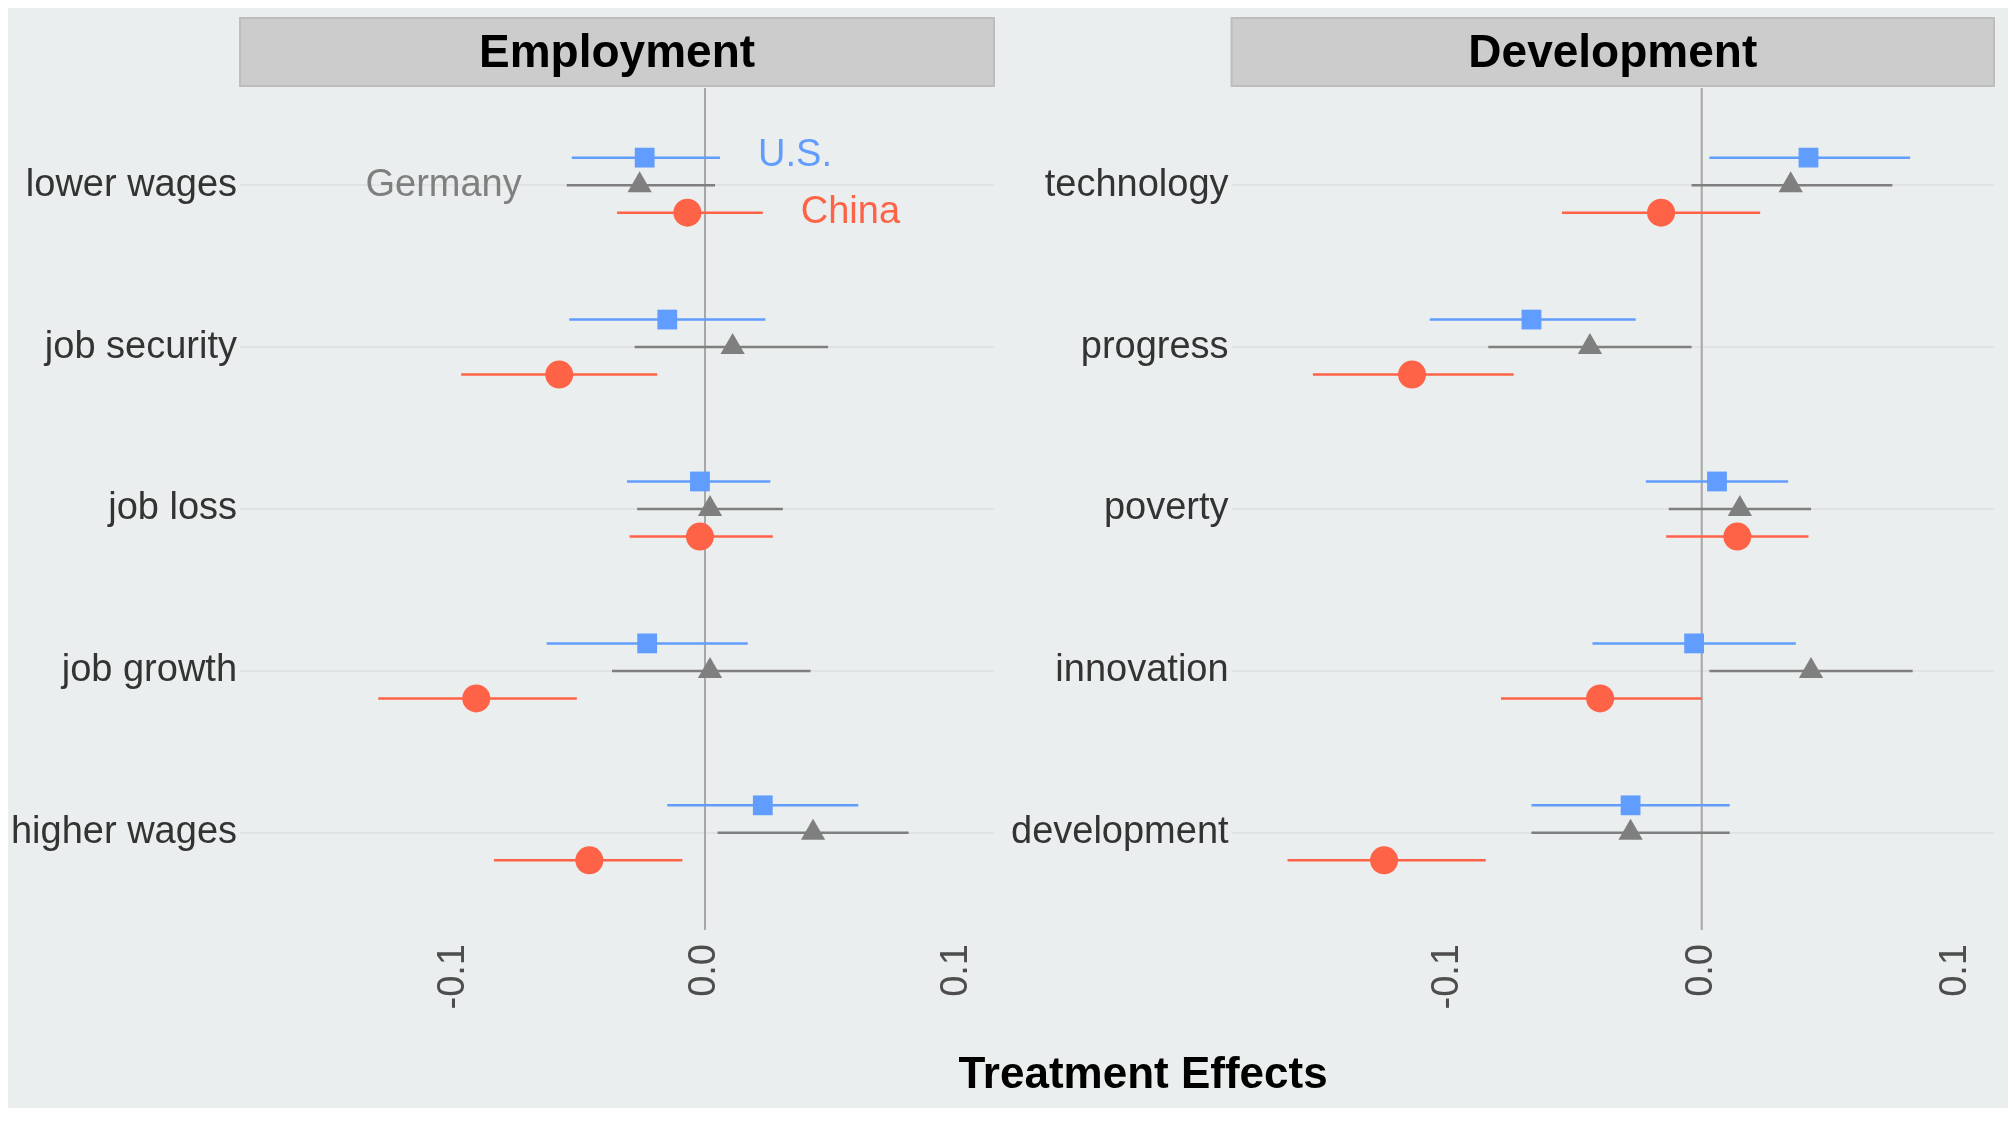  What do you see at coordinates (850, 210) in the screenshot?
I see `text: China` at bounding box center [850, 210].